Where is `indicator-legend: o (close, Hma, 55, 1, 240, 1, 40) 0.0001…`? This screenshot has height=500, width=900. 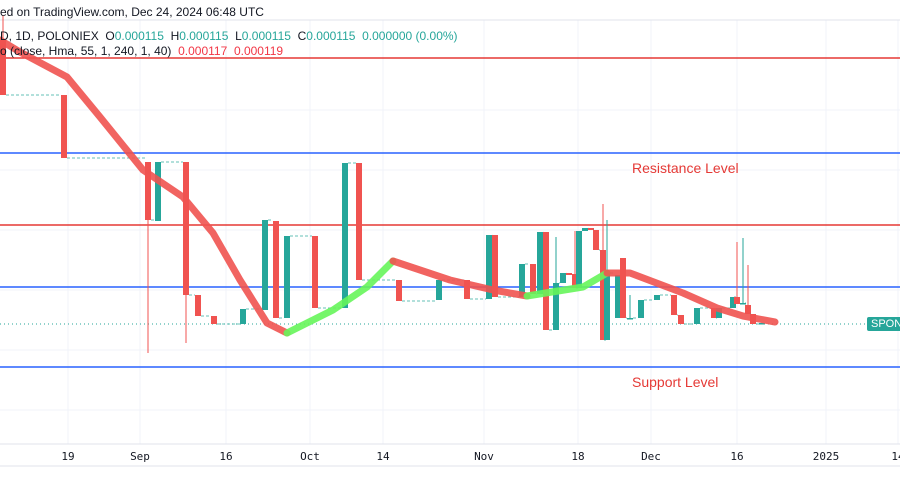
indicator-legend: o (close, Hma, 55, 1, 240, 1, 40) 0.0001… is located at coordinates (141, 51).